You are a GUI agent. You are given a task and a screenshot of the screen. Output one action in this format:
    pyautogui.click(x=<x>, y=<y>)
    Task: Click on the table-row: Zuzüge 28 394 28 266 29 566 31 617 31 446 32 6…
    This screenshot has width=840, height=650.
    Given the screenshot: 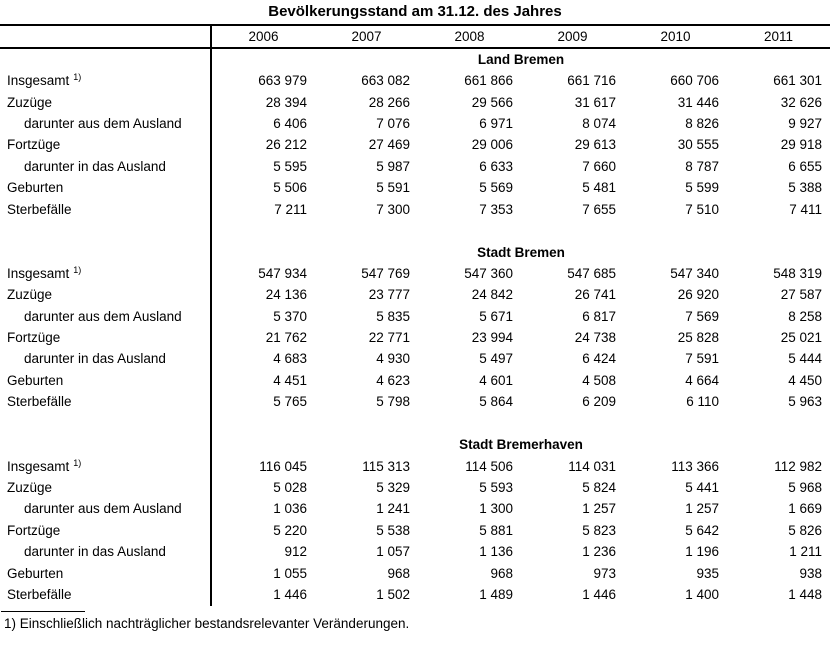 What is the action you would take?
    pyautogui.click(x=415, y=101)
    